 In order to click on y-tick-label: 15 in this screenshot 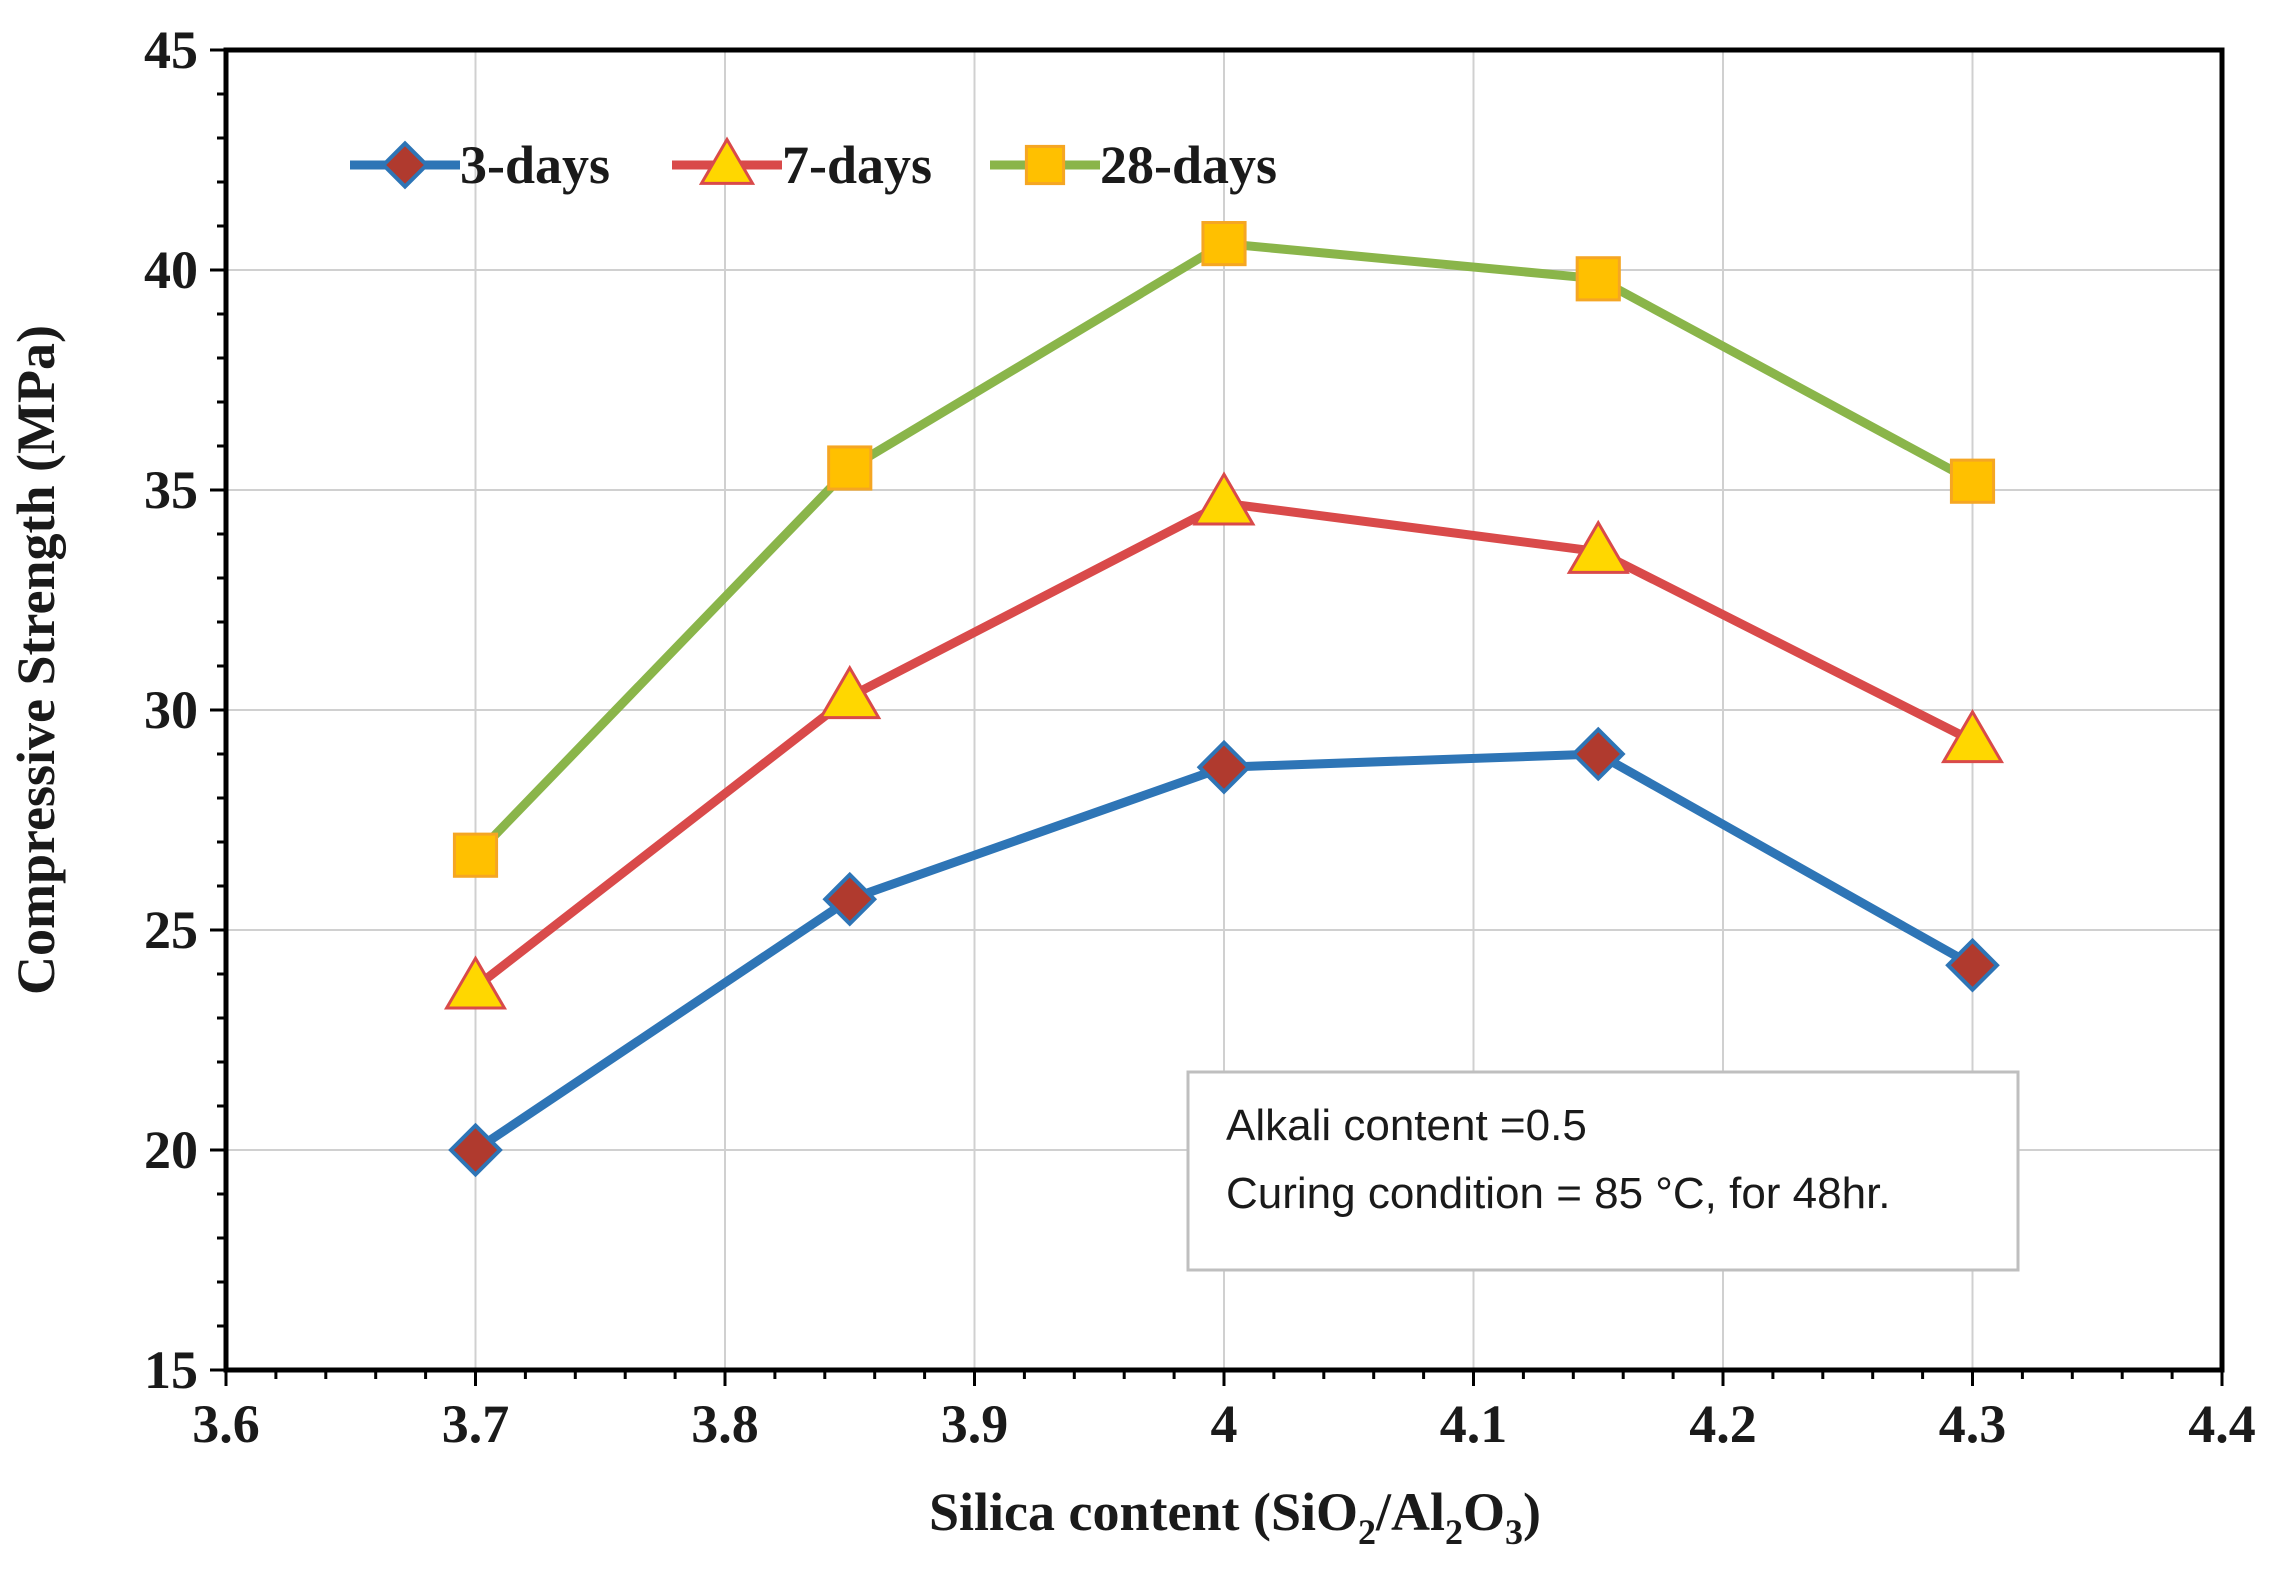, I will do `click(171, 1370)`.